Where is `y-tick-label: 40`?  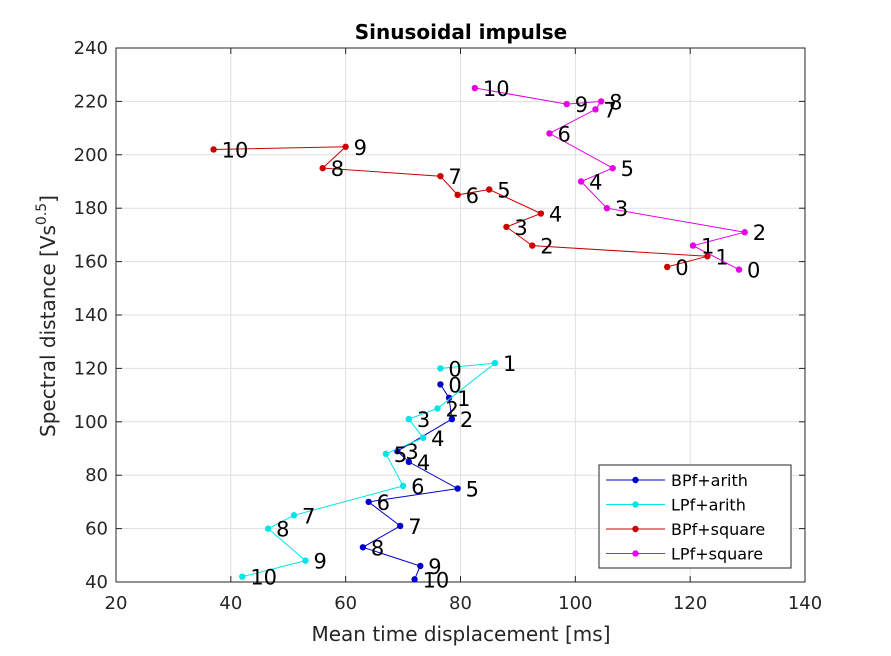 y-tick-label: 40 is located at coordinates (96, 582).